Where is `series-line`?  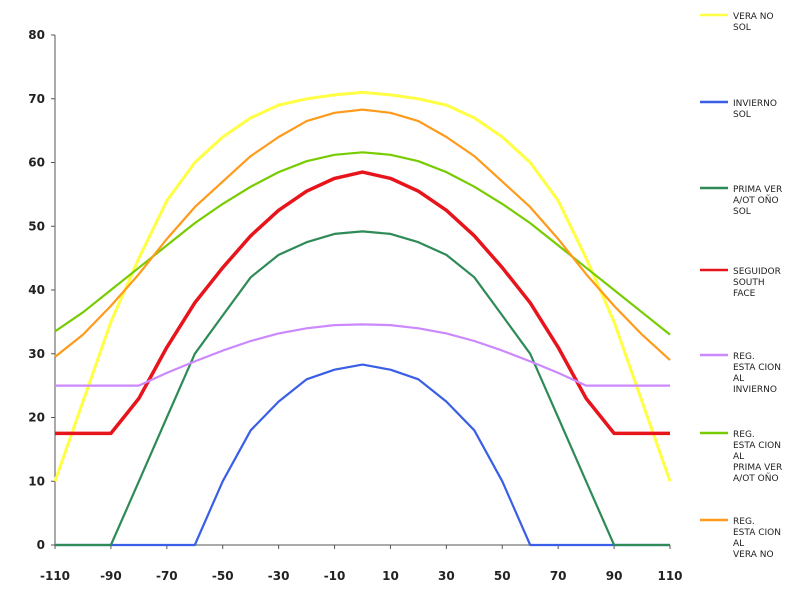
series-line is located at coordinates (362, 355).